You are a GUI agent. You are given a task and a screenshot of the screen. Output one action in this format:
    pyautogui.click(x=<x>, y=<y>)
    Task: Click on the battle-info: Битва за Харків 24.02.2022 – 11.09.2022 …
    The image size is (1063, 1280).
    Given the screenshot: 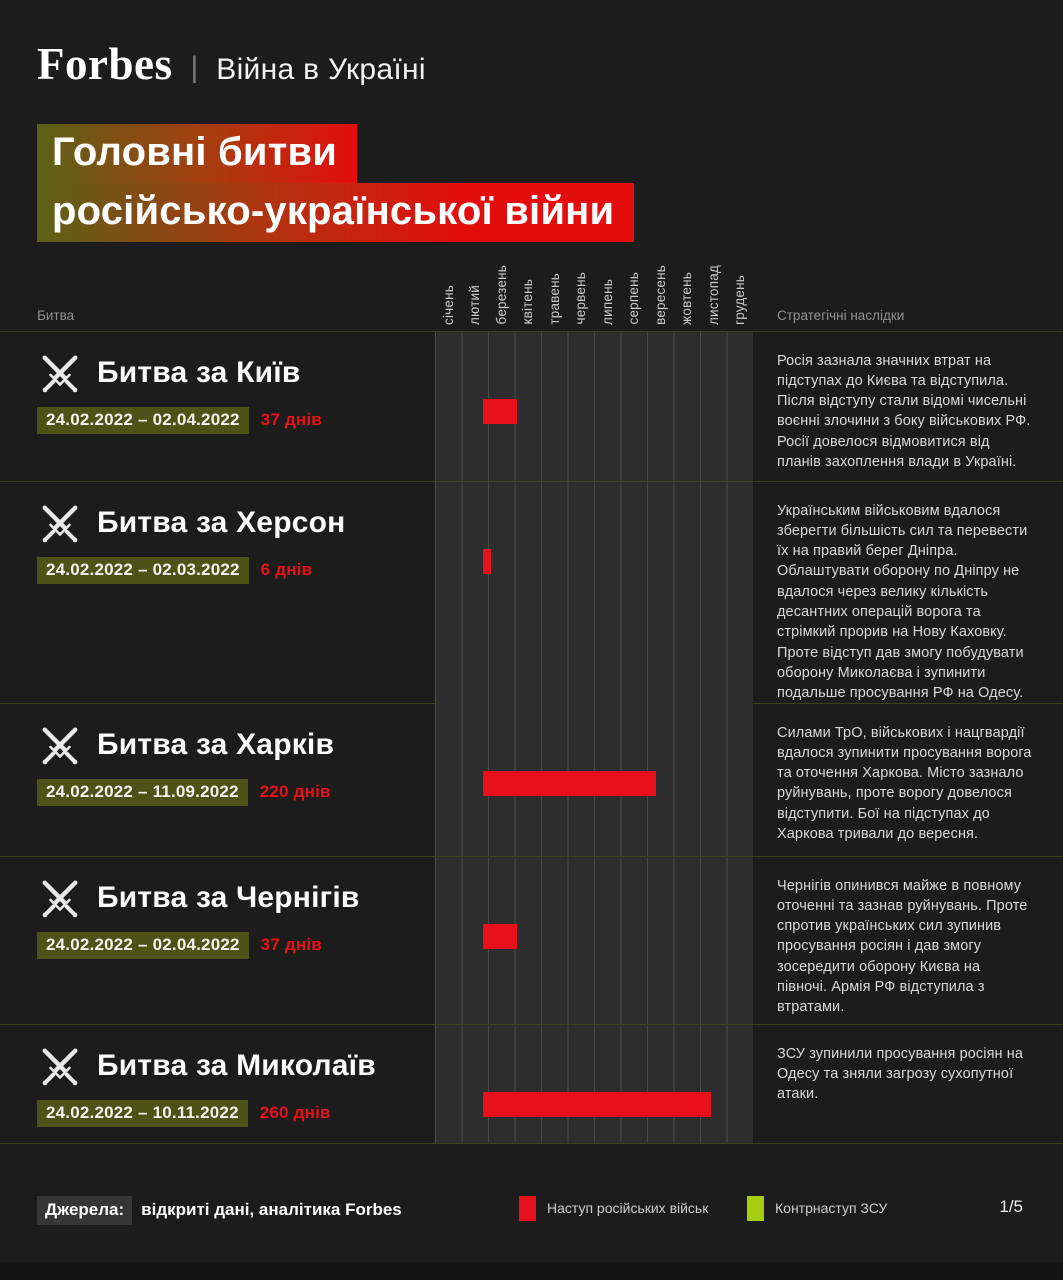 What is the action you would take?
    pyautogui.click(x=217, y=780)
    